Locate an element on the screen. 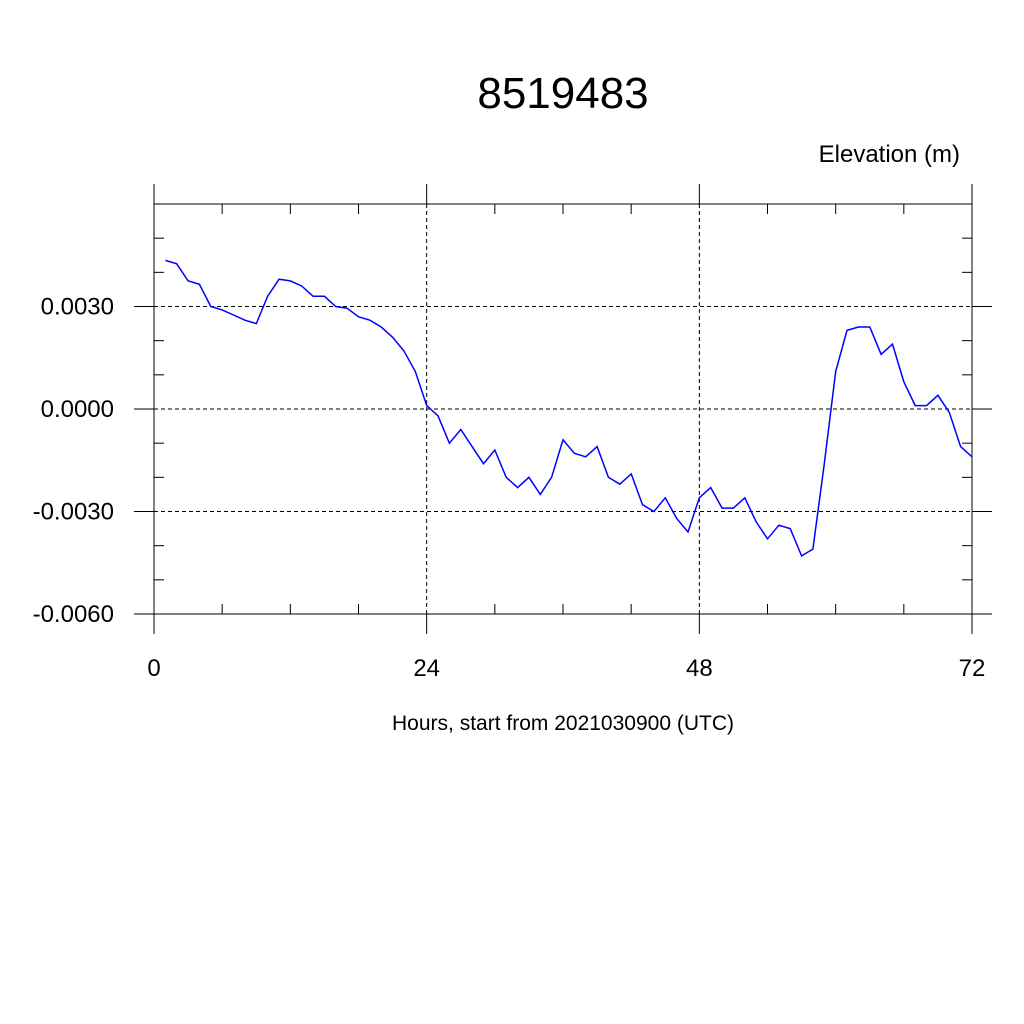 This screenshot has width=1024, height=1024. y-tick-label: -0.0060 is located at coordinates (73, 614).